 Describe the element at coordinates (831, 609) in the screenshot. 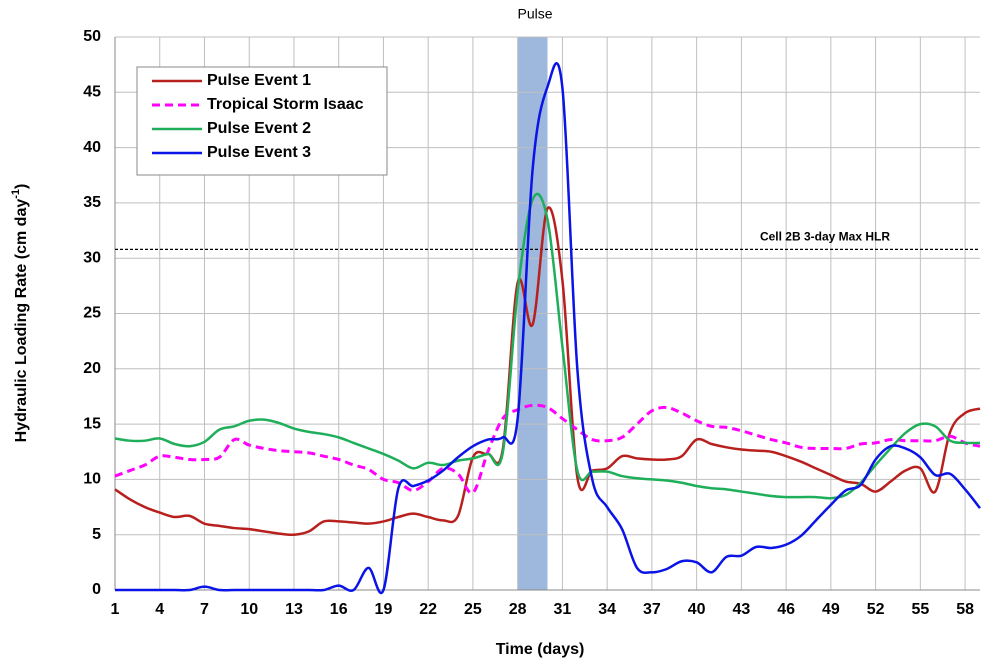

I see `x-tick-label: 49` at that location.